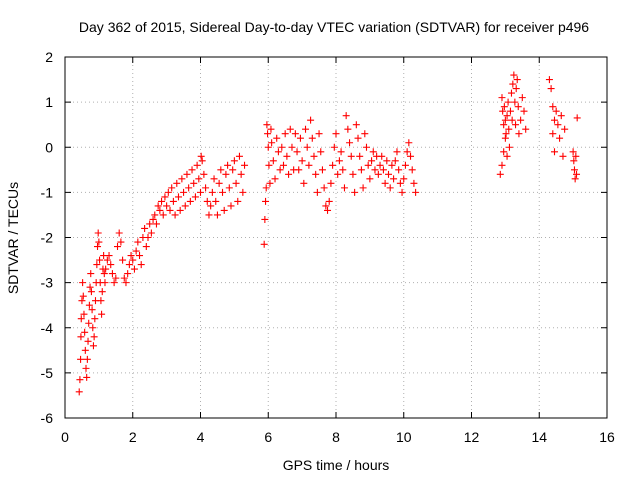 Image resolution: width=640 pixels, height=480 pixels. I want to click on x-axis-label: GPS time / hours, so click(336, 465).